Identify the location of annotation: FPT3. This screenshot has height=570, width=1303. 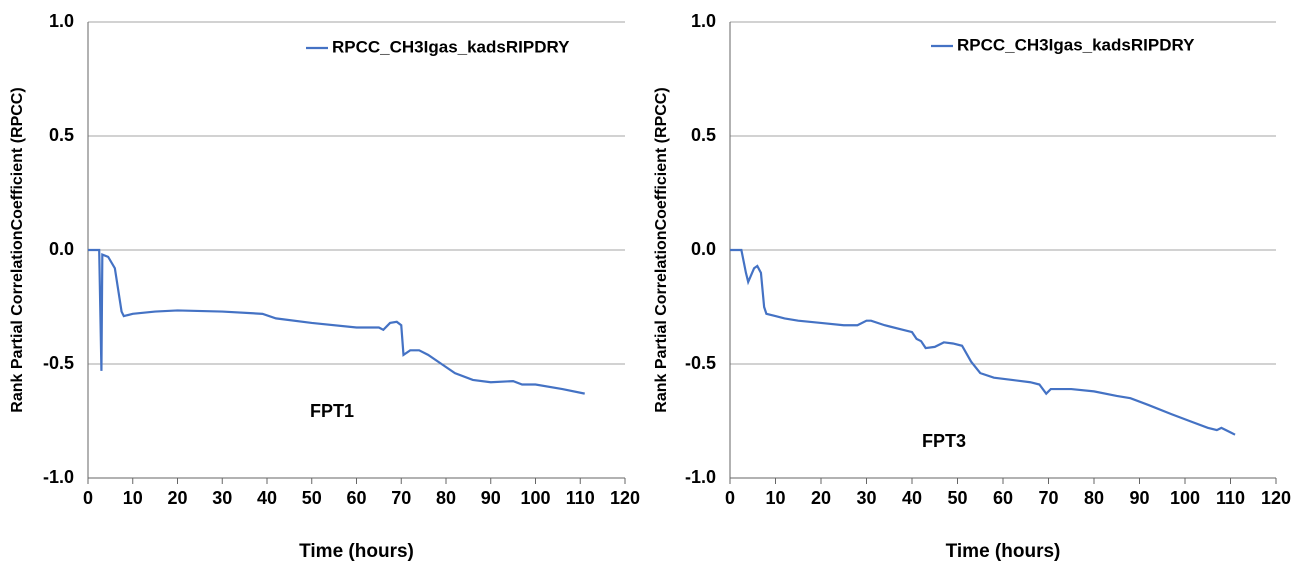
(944, 441).